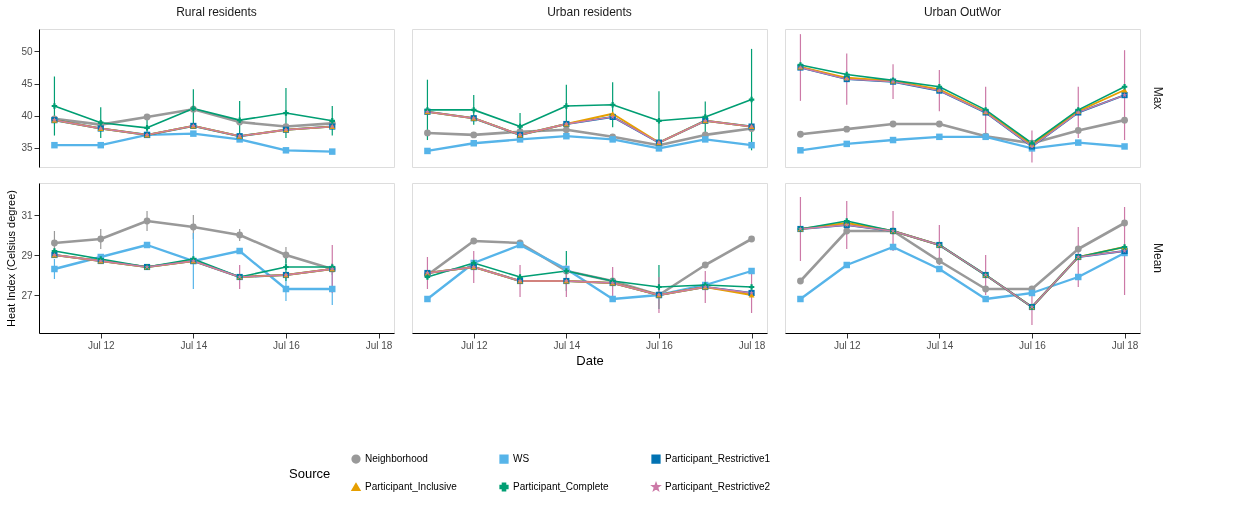  What do you see at coordinates (27, 148) in the screenshot?
I see `y-tick-label: 35` at bounding box center [27, 148].